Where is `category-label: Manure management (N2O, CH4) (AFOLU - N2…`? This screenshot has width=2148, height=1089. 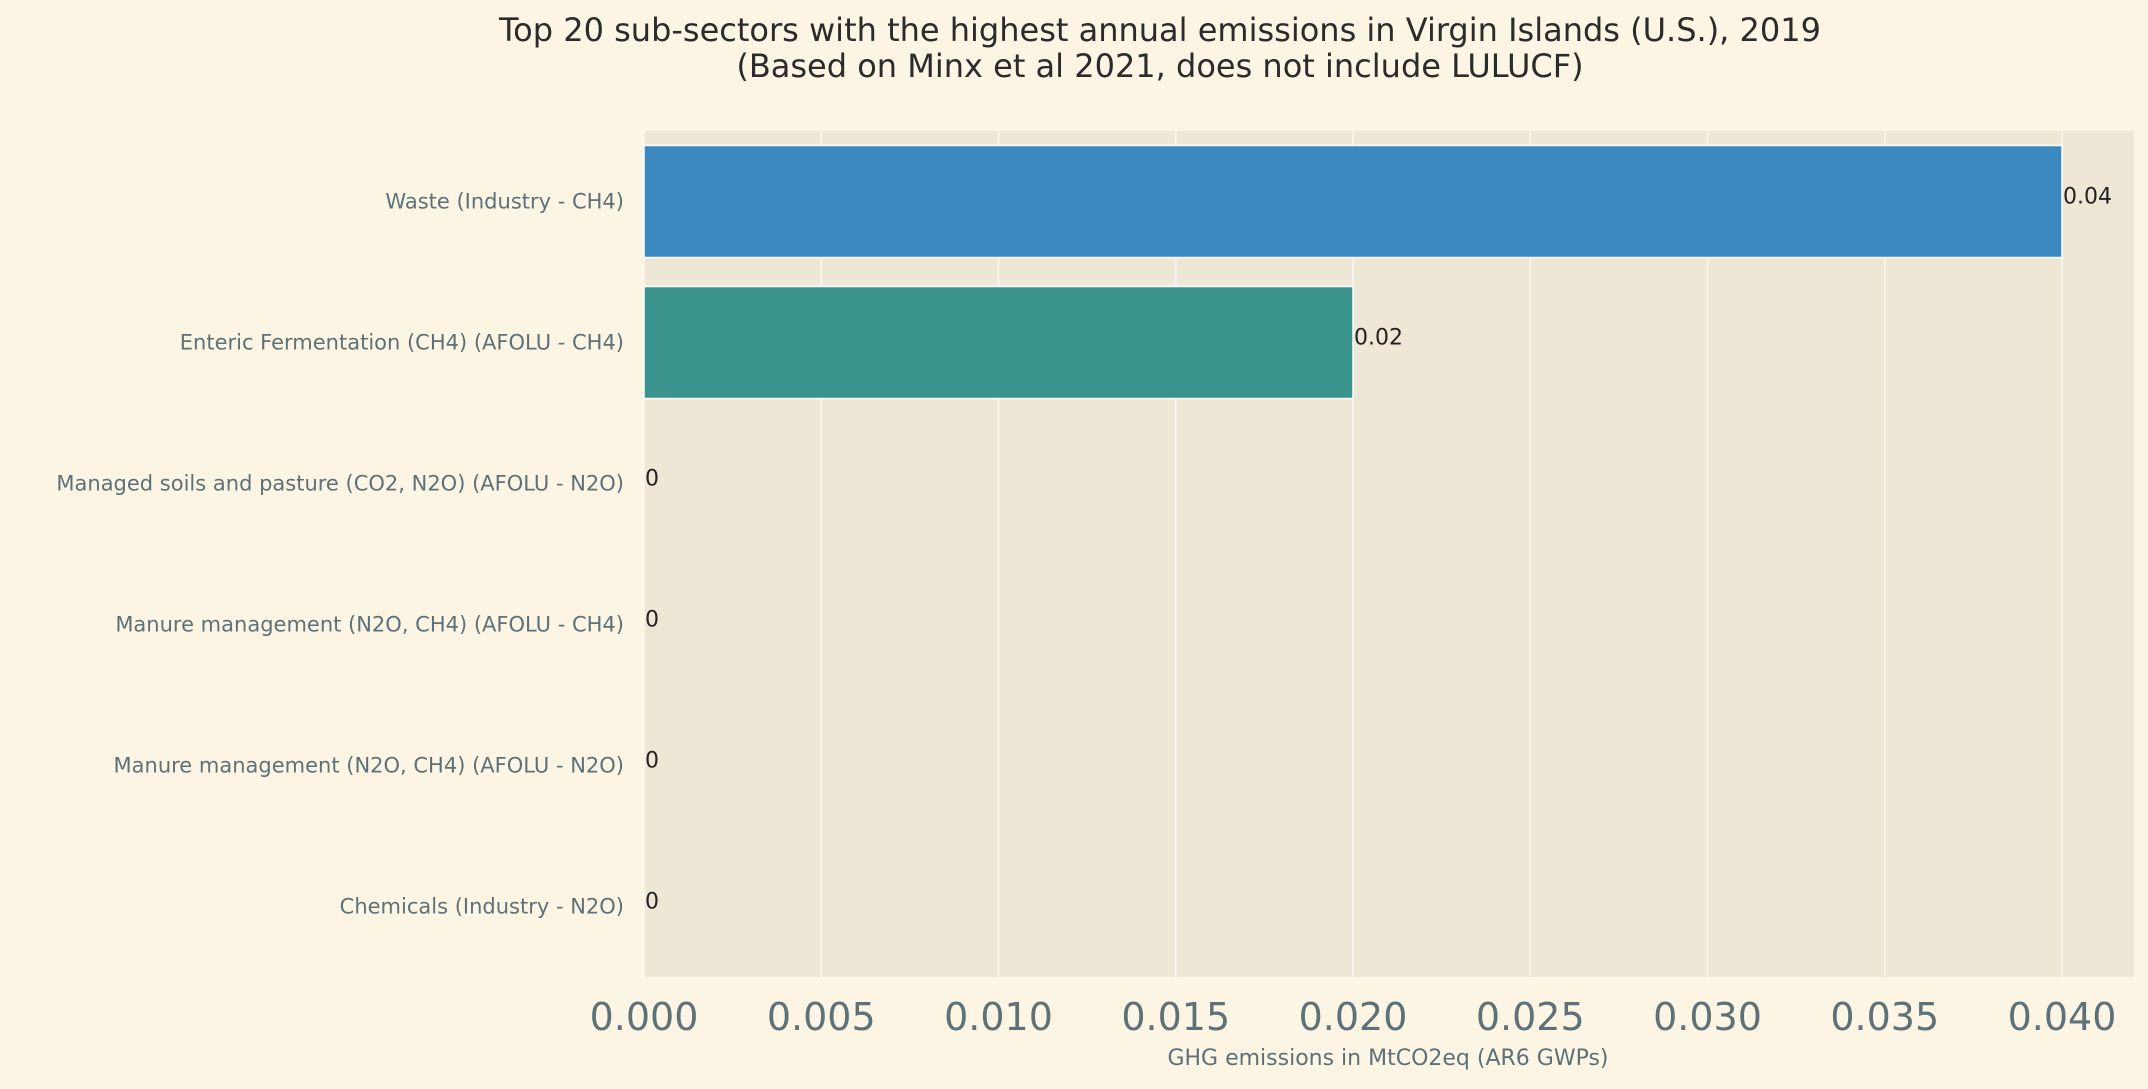
category-label: Manure management (N2O, CH4) (AFOLU - N2… is located at coordinates (369, 766).